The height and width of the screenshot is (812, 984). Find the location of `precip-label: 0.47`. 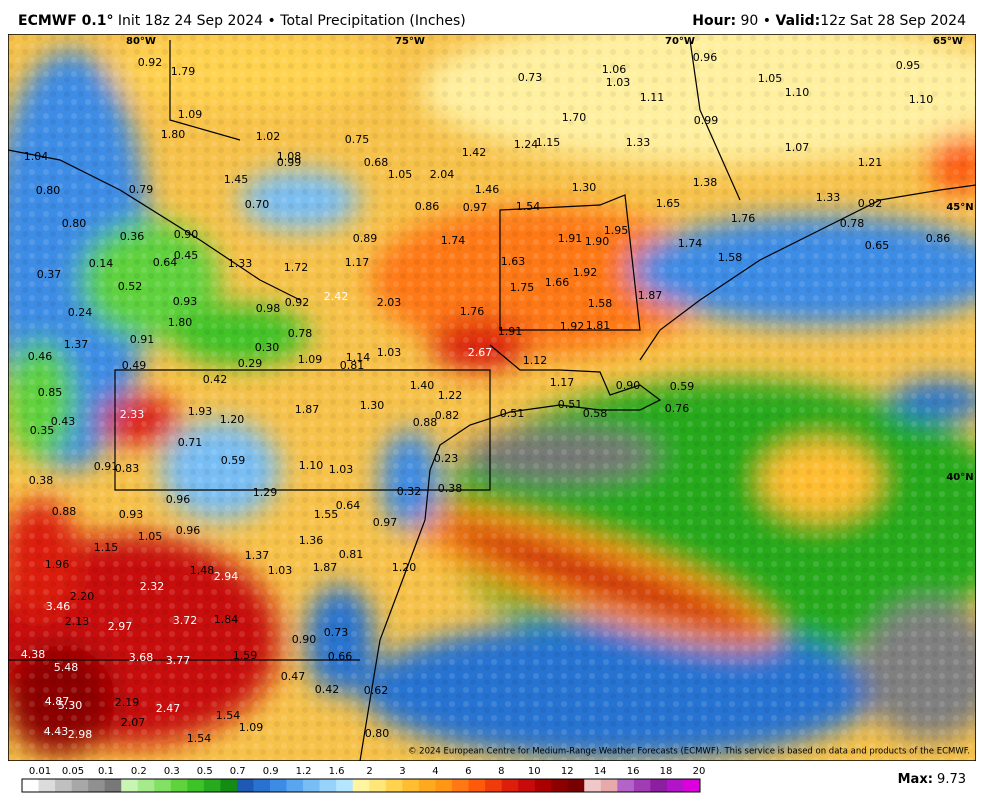

precip-label: 0.47 is located at coordinates (293, 676).